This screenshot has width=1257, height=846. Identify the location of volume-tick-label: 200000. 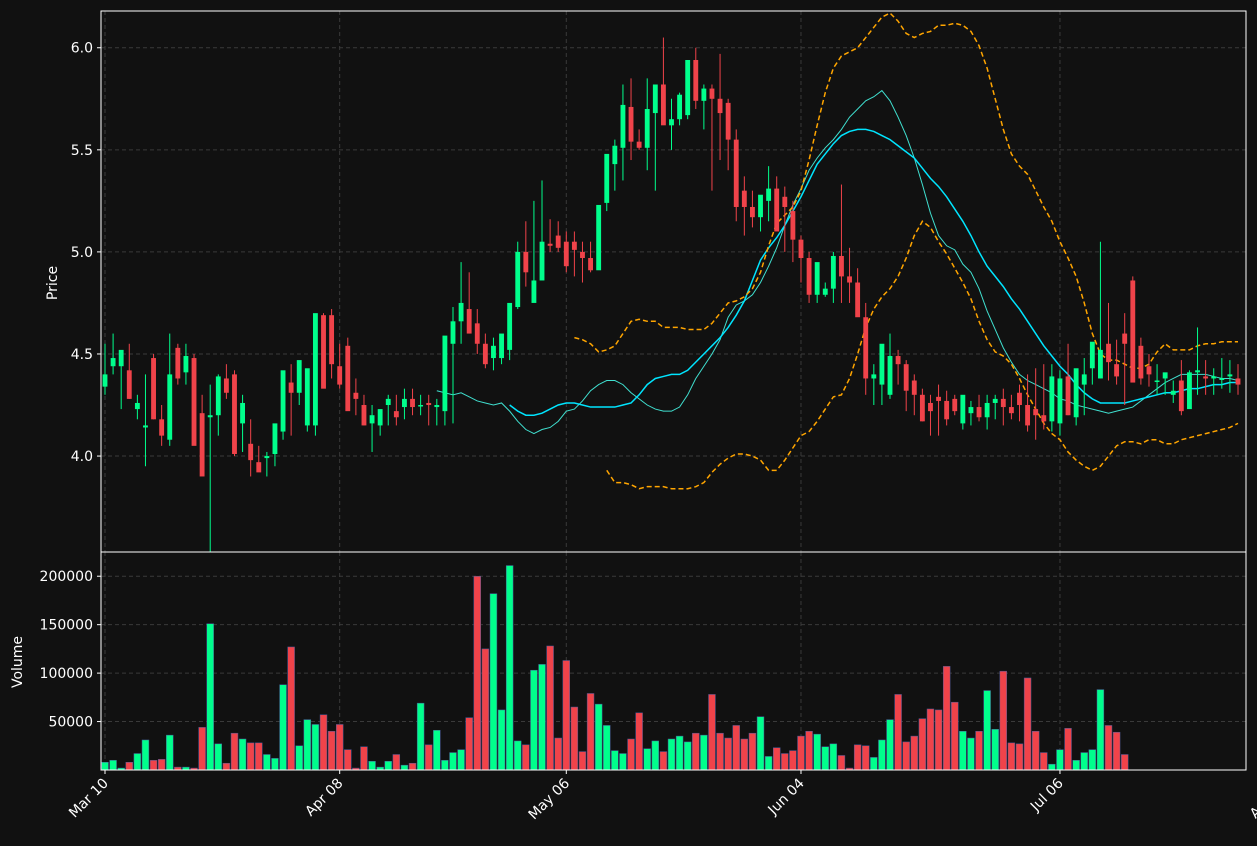
(66, 577).